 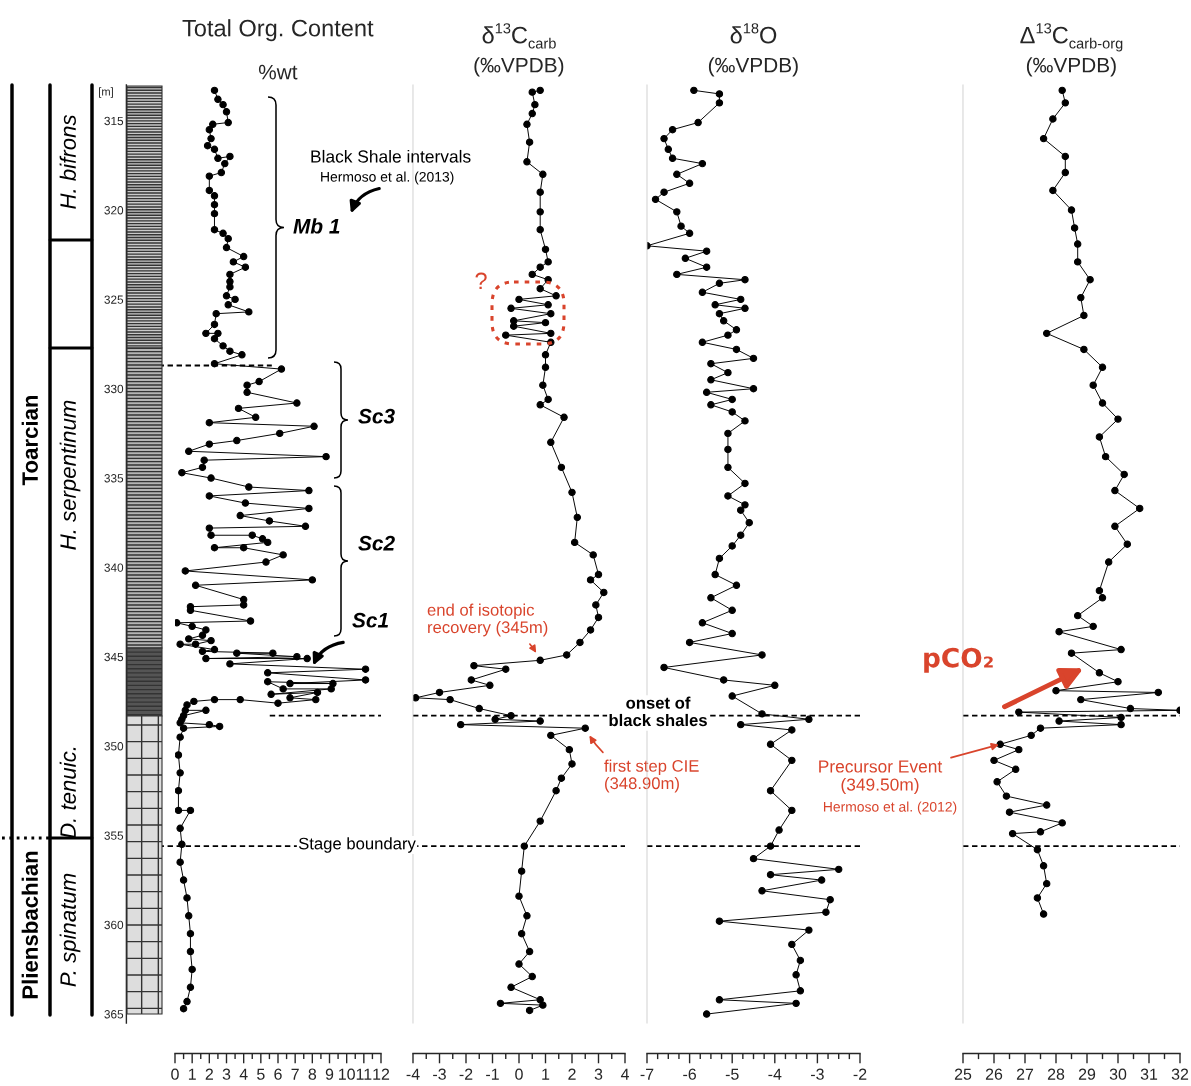 I want to click on x-tick-label: 30, so click(x=1118, y=1074).